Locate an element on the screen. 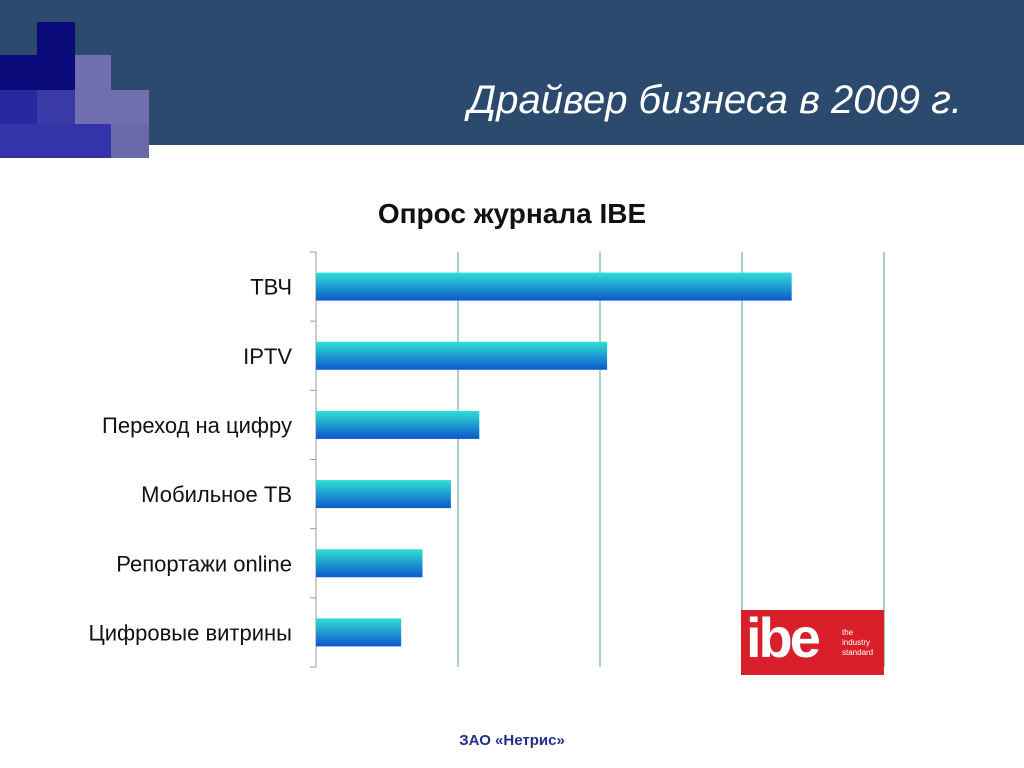 The image size is (1024, 768). category-label: IPTV is located at coordinates (267, 356).